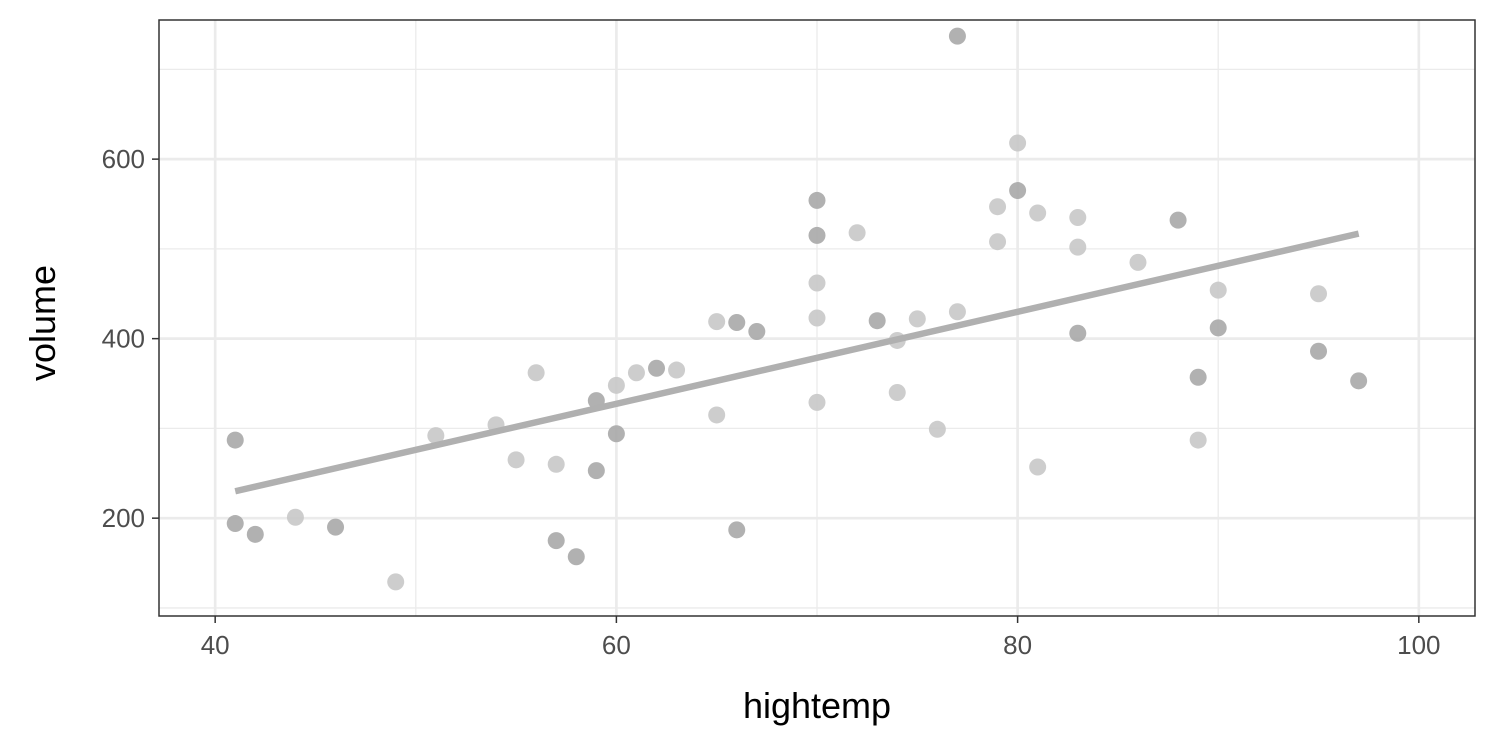 This screenshot has height=750, width=1500. What do you see at coordinates (821, 638) in the screenshot?
I see `x-axis-ticks: 40 60 80 100` at bounding box center [821, 638].